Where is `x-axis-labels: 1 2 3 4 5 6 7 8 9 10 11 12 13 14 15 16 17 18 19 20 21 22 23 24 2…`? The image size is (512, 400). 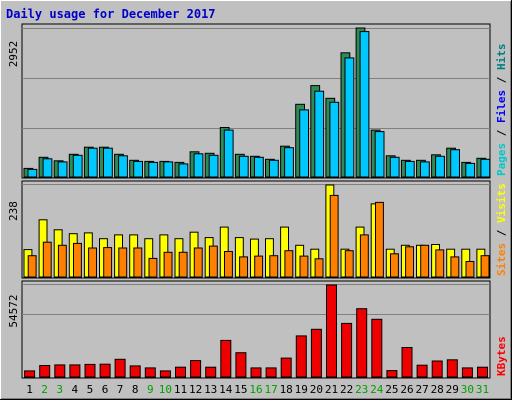
x-axis-labels: 1 2 3 4 5 6 7 8 9 10 11 12 13 14 15 16 17 18 19 20 21 22 23 24 2… is located at coordinates (257, 389).